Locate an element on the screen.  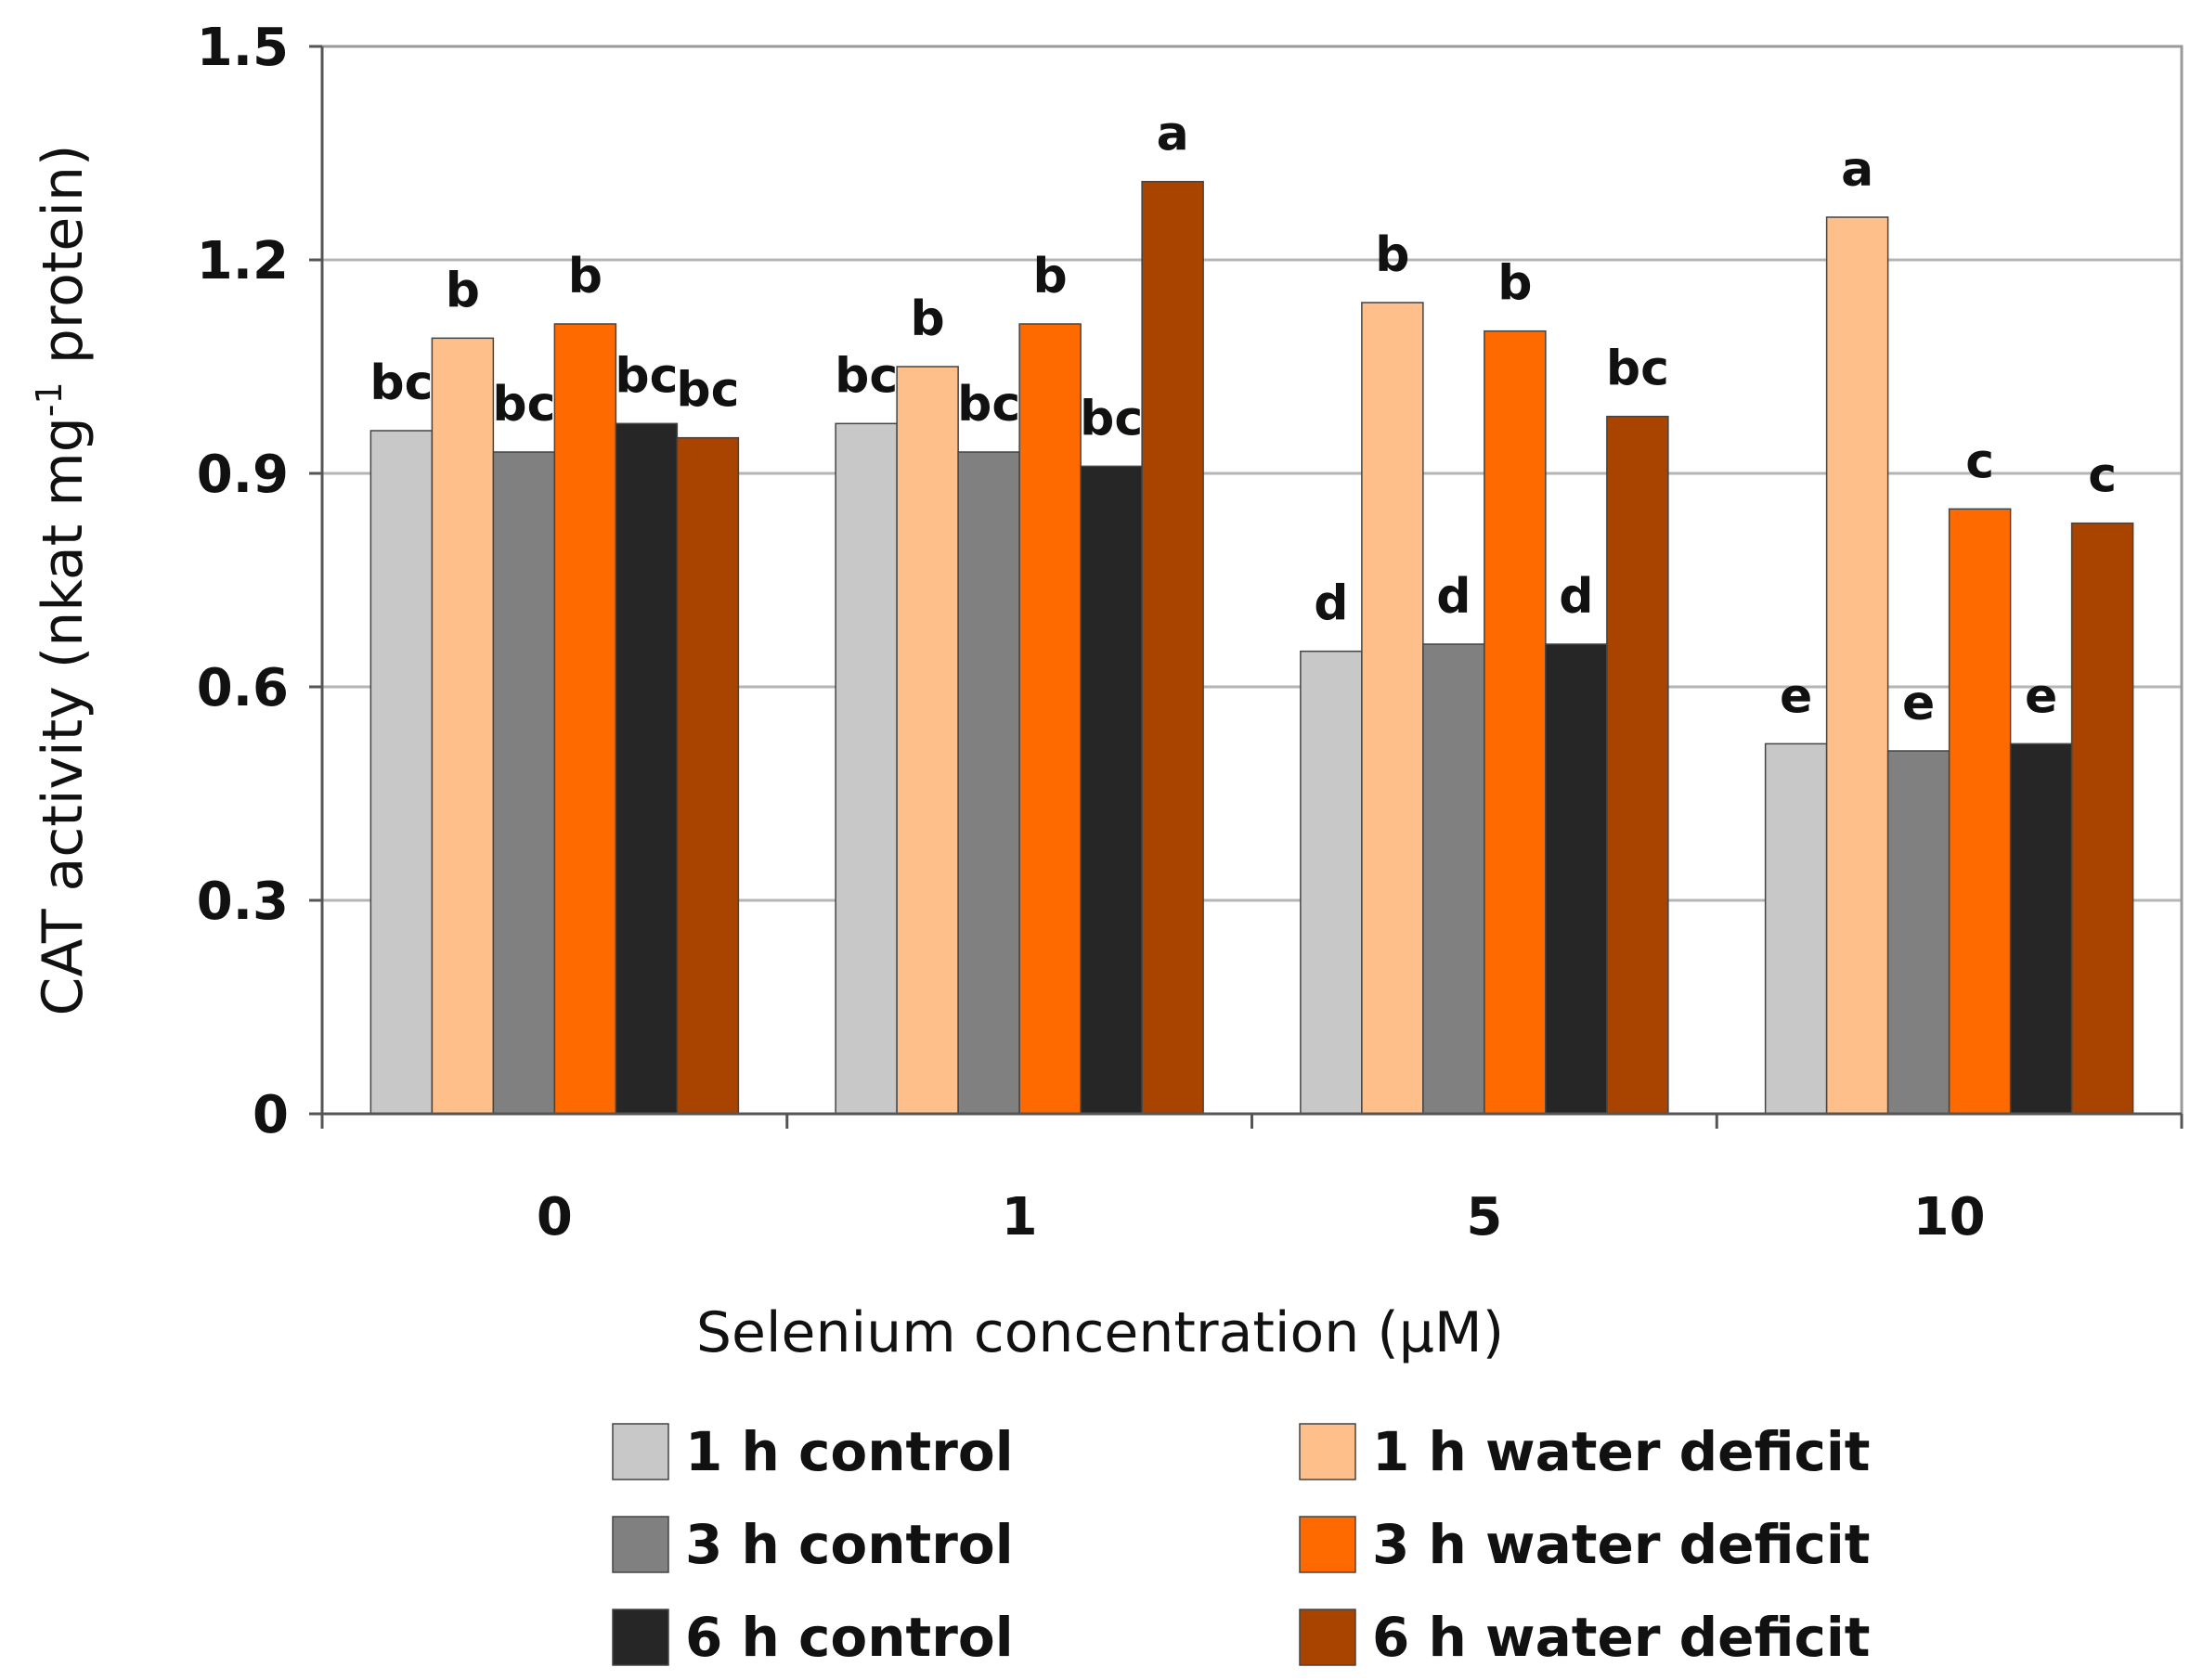
x-tick-label: 1 is located at coordinates (1020, 1217).